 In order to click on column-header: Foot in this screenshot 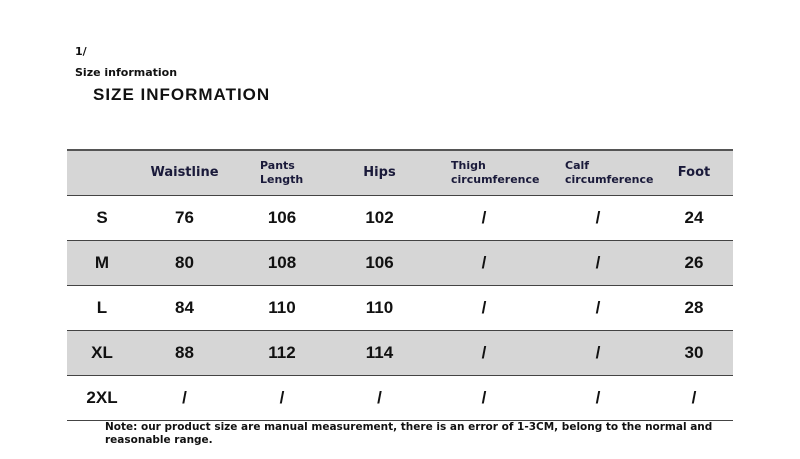, I will do `click(694, 173)`.